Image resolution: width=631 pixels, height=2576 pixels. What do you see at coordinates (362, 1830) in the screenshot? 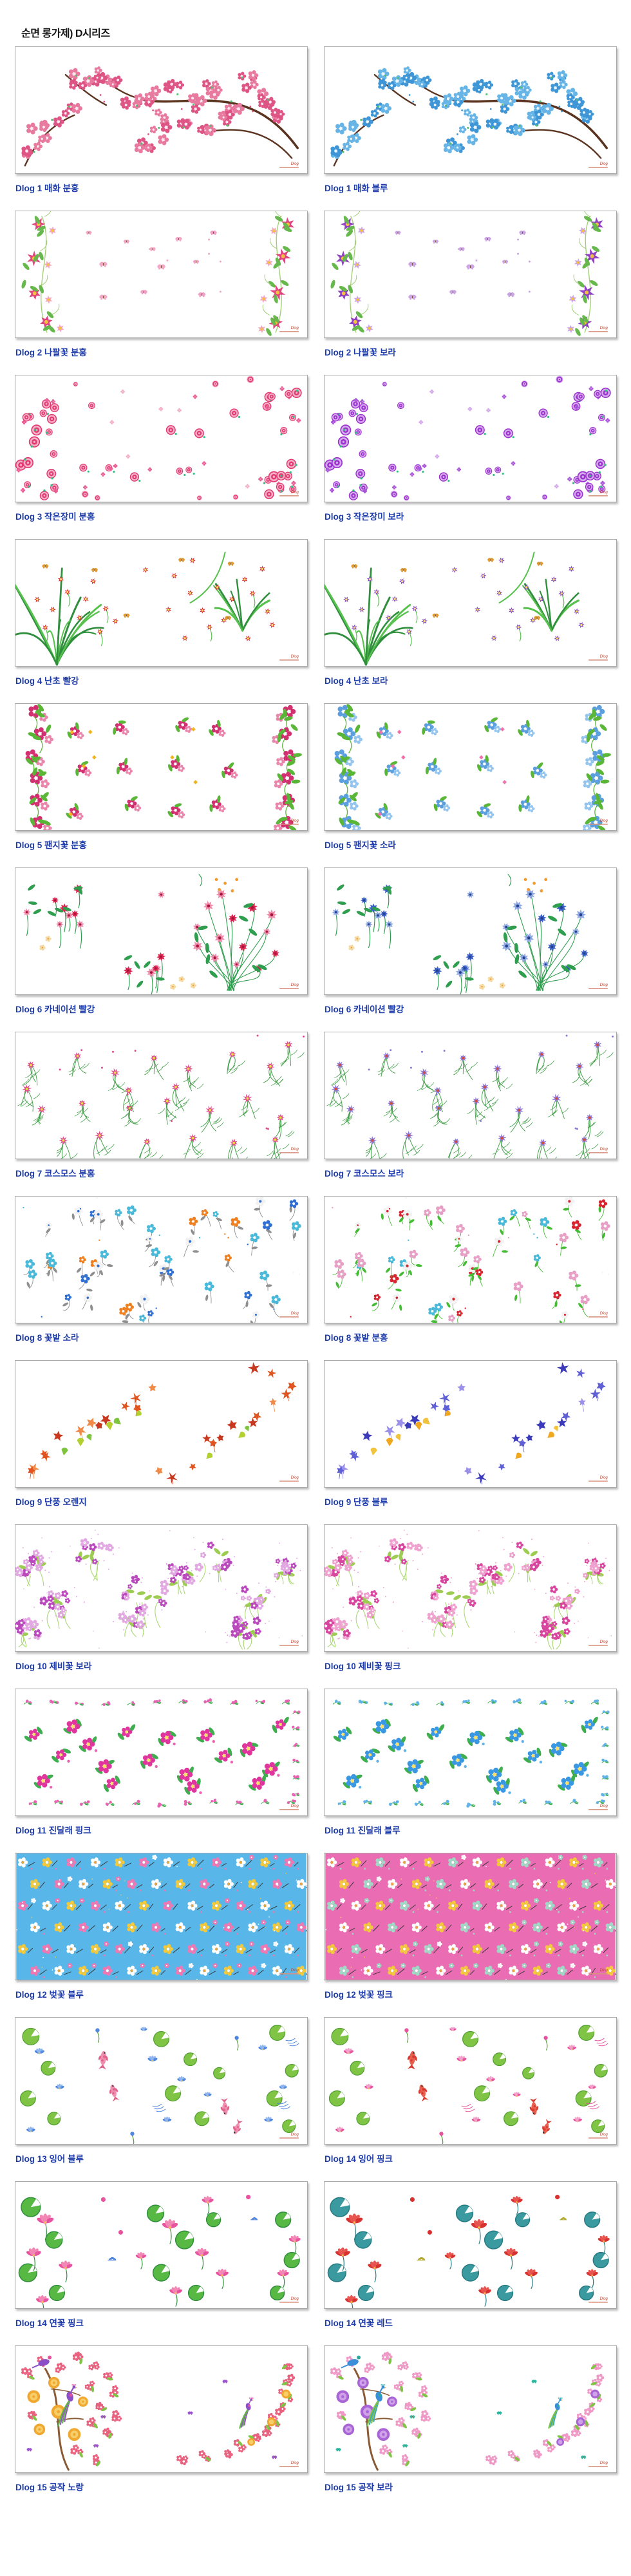
I see `design-caption: Dlog 11 진달래 블루` at bounding box center [362, 1830].